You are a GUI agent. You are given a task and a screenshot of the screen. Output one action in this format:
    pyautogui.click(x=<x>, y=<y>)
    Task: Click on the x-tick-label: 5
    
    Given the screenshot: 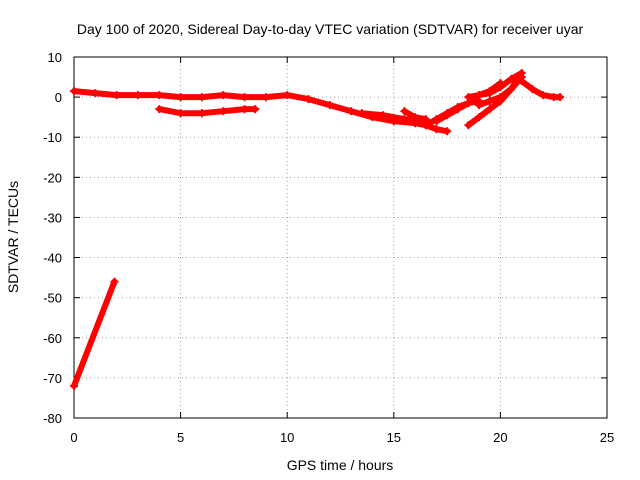 What is the action you would take?
    pyautogui.click(x=180, y=437)
    